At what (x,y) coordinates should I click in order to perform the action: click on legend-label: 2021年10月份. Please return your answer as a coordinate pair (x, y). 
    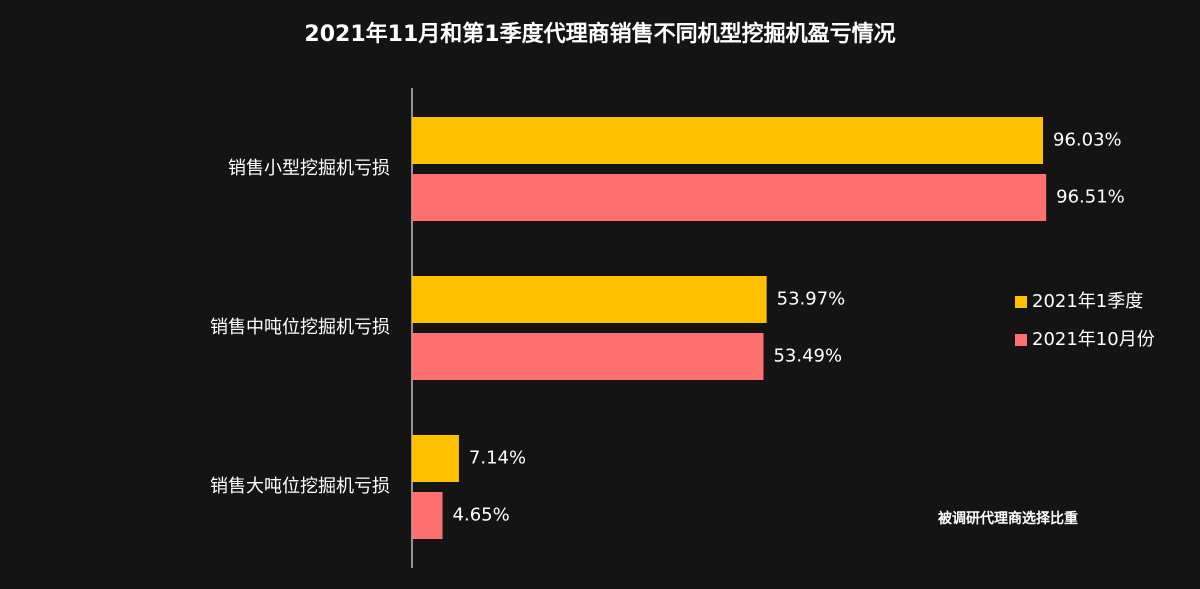
    Looking at the image, I should click on (1093, 339).